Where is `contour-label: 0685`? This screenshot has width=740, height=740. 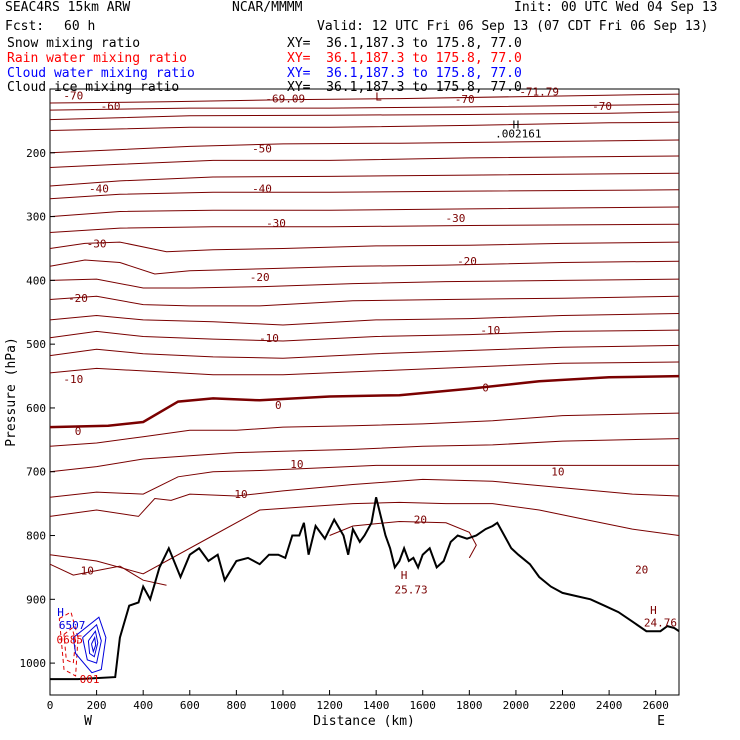 contour-label: 0685 is located at coordinates (70, 640).